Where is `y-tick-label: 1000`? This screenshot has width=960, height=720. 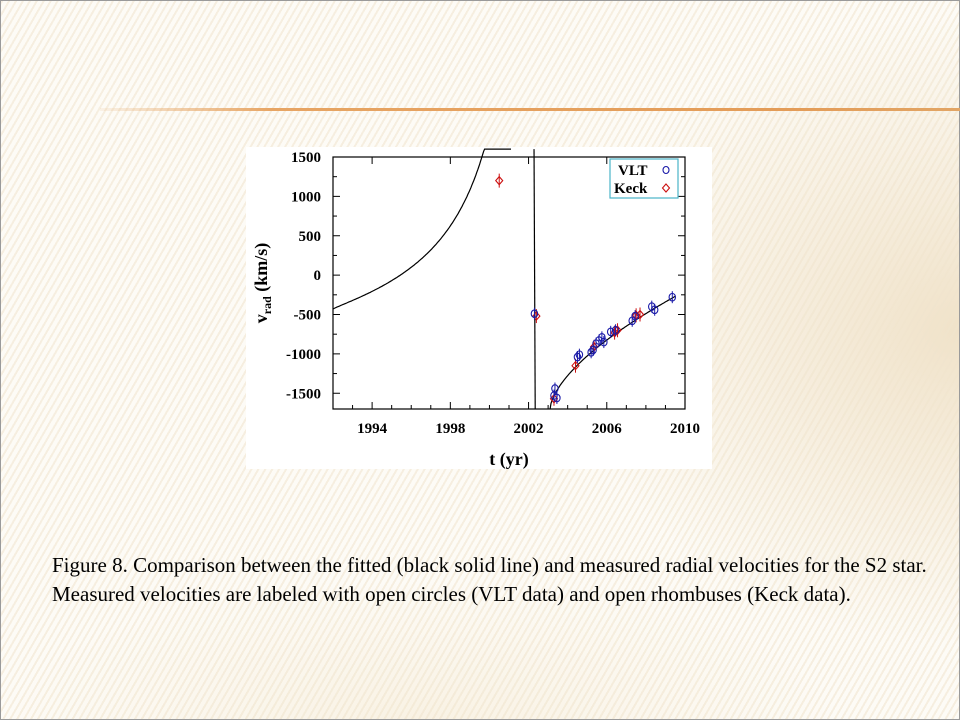
y-tick-label: 1000 is located at coordinates (306, 197).